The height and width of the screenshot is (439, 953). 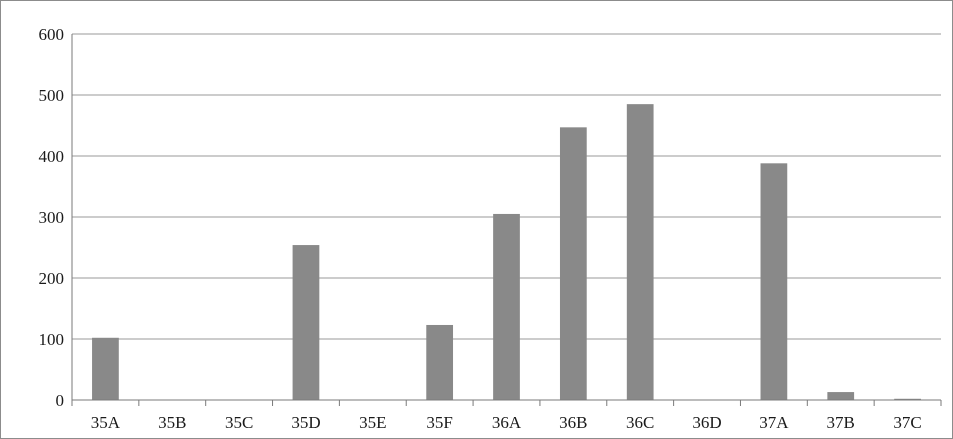 I want to click on bar-37C, so click(x=907, y=399).